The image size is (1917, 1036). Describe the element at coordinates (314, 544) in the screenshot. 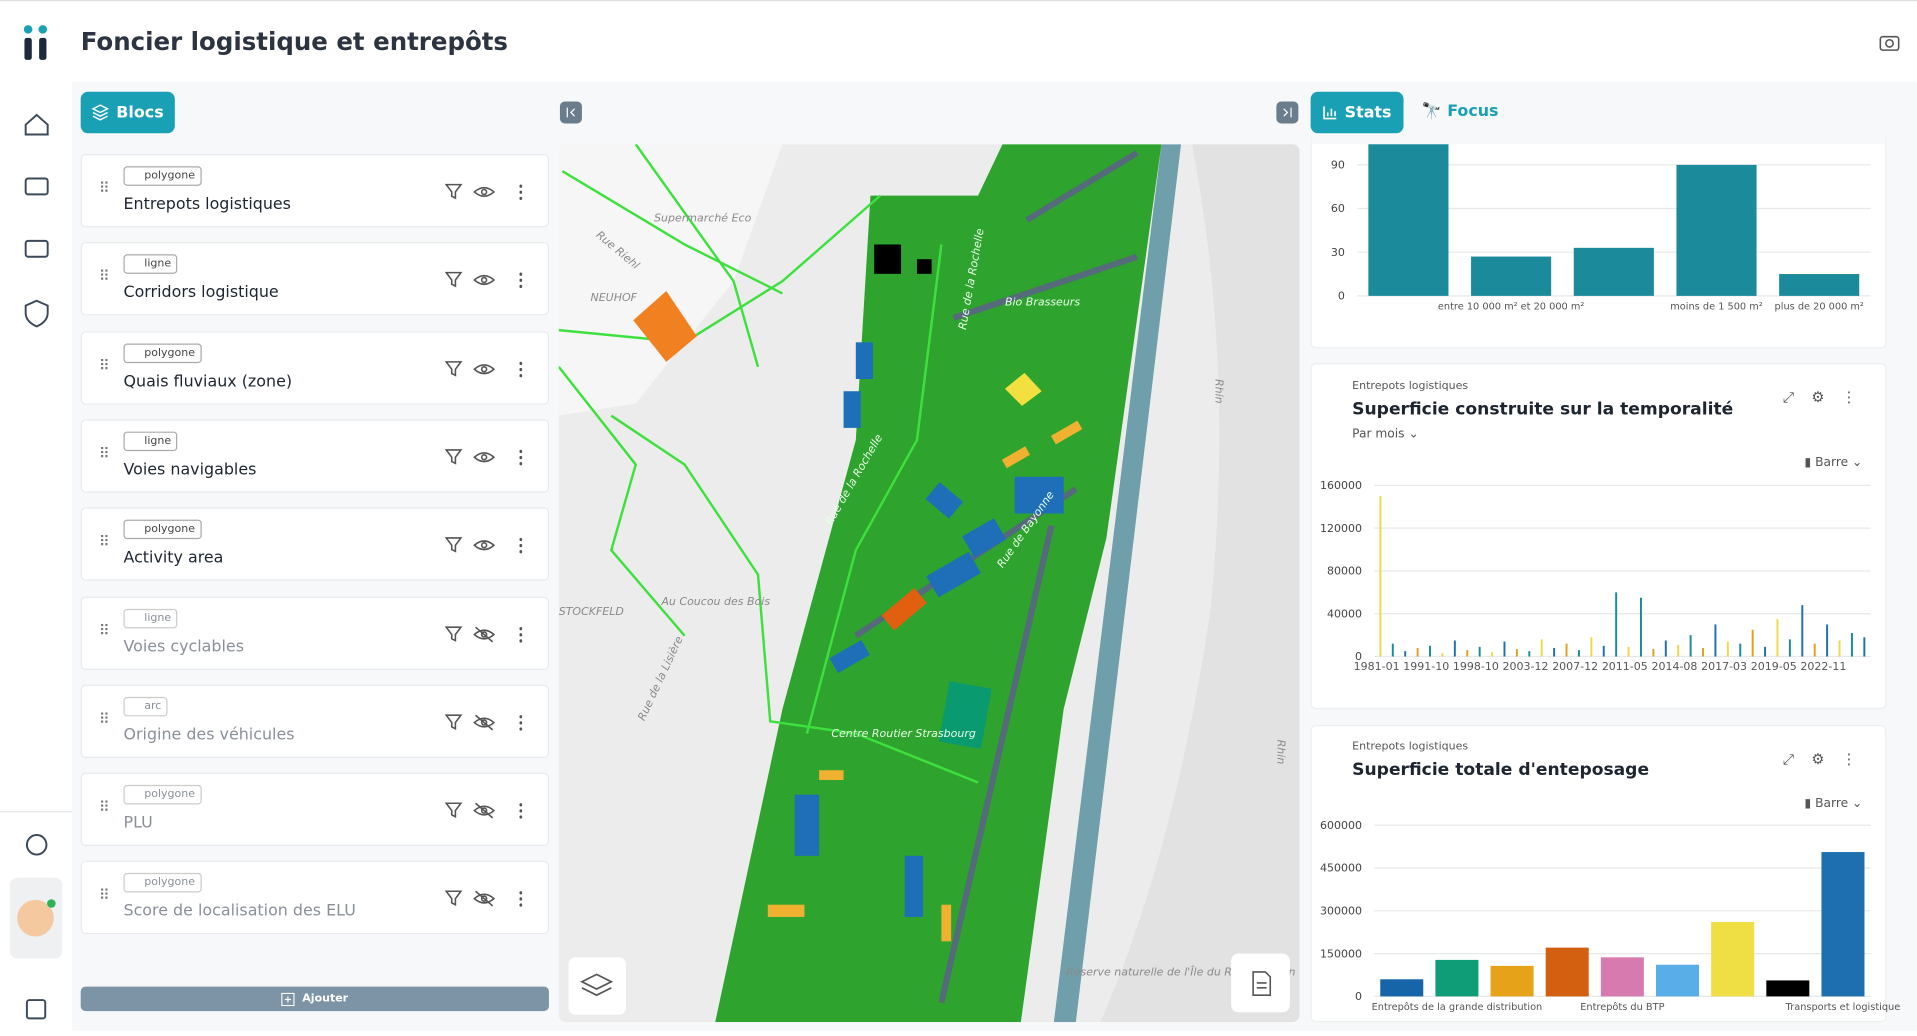

I see `layer-item: ⠿ polygone Activity area` at that location.